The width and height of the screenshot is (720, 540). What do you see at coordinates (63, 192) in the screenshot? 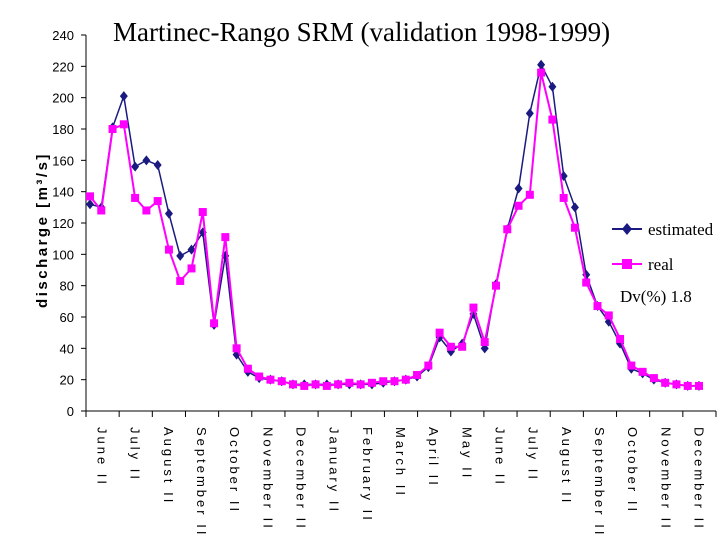
I see `y-tick-label: 140` at bounding box center [63, 192].